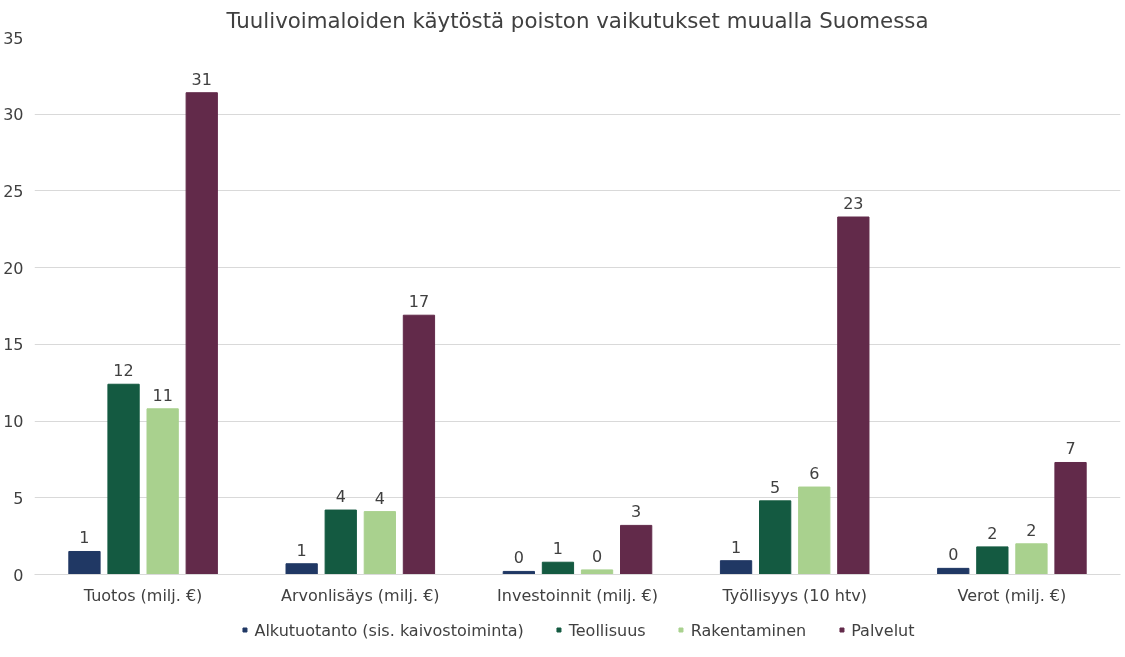  Describe the element at coordinates (607, 629) in the screenshot. I see `legend-label: Teollisuus` at that location.